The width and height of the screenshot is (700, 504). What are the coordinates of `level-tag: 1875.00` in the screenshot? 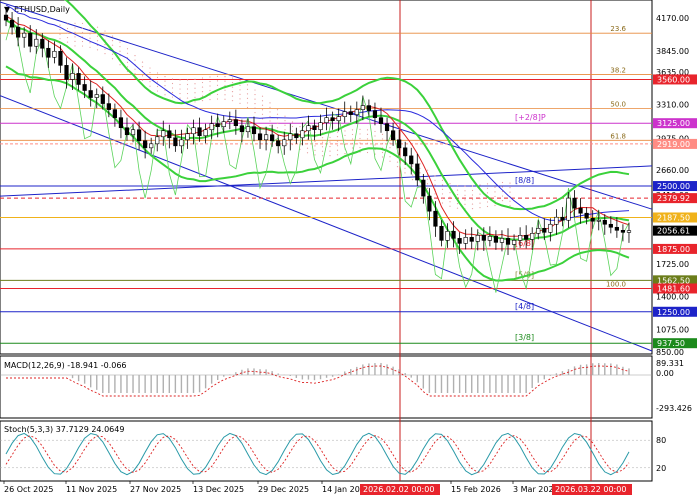 It's located at (673, 249).